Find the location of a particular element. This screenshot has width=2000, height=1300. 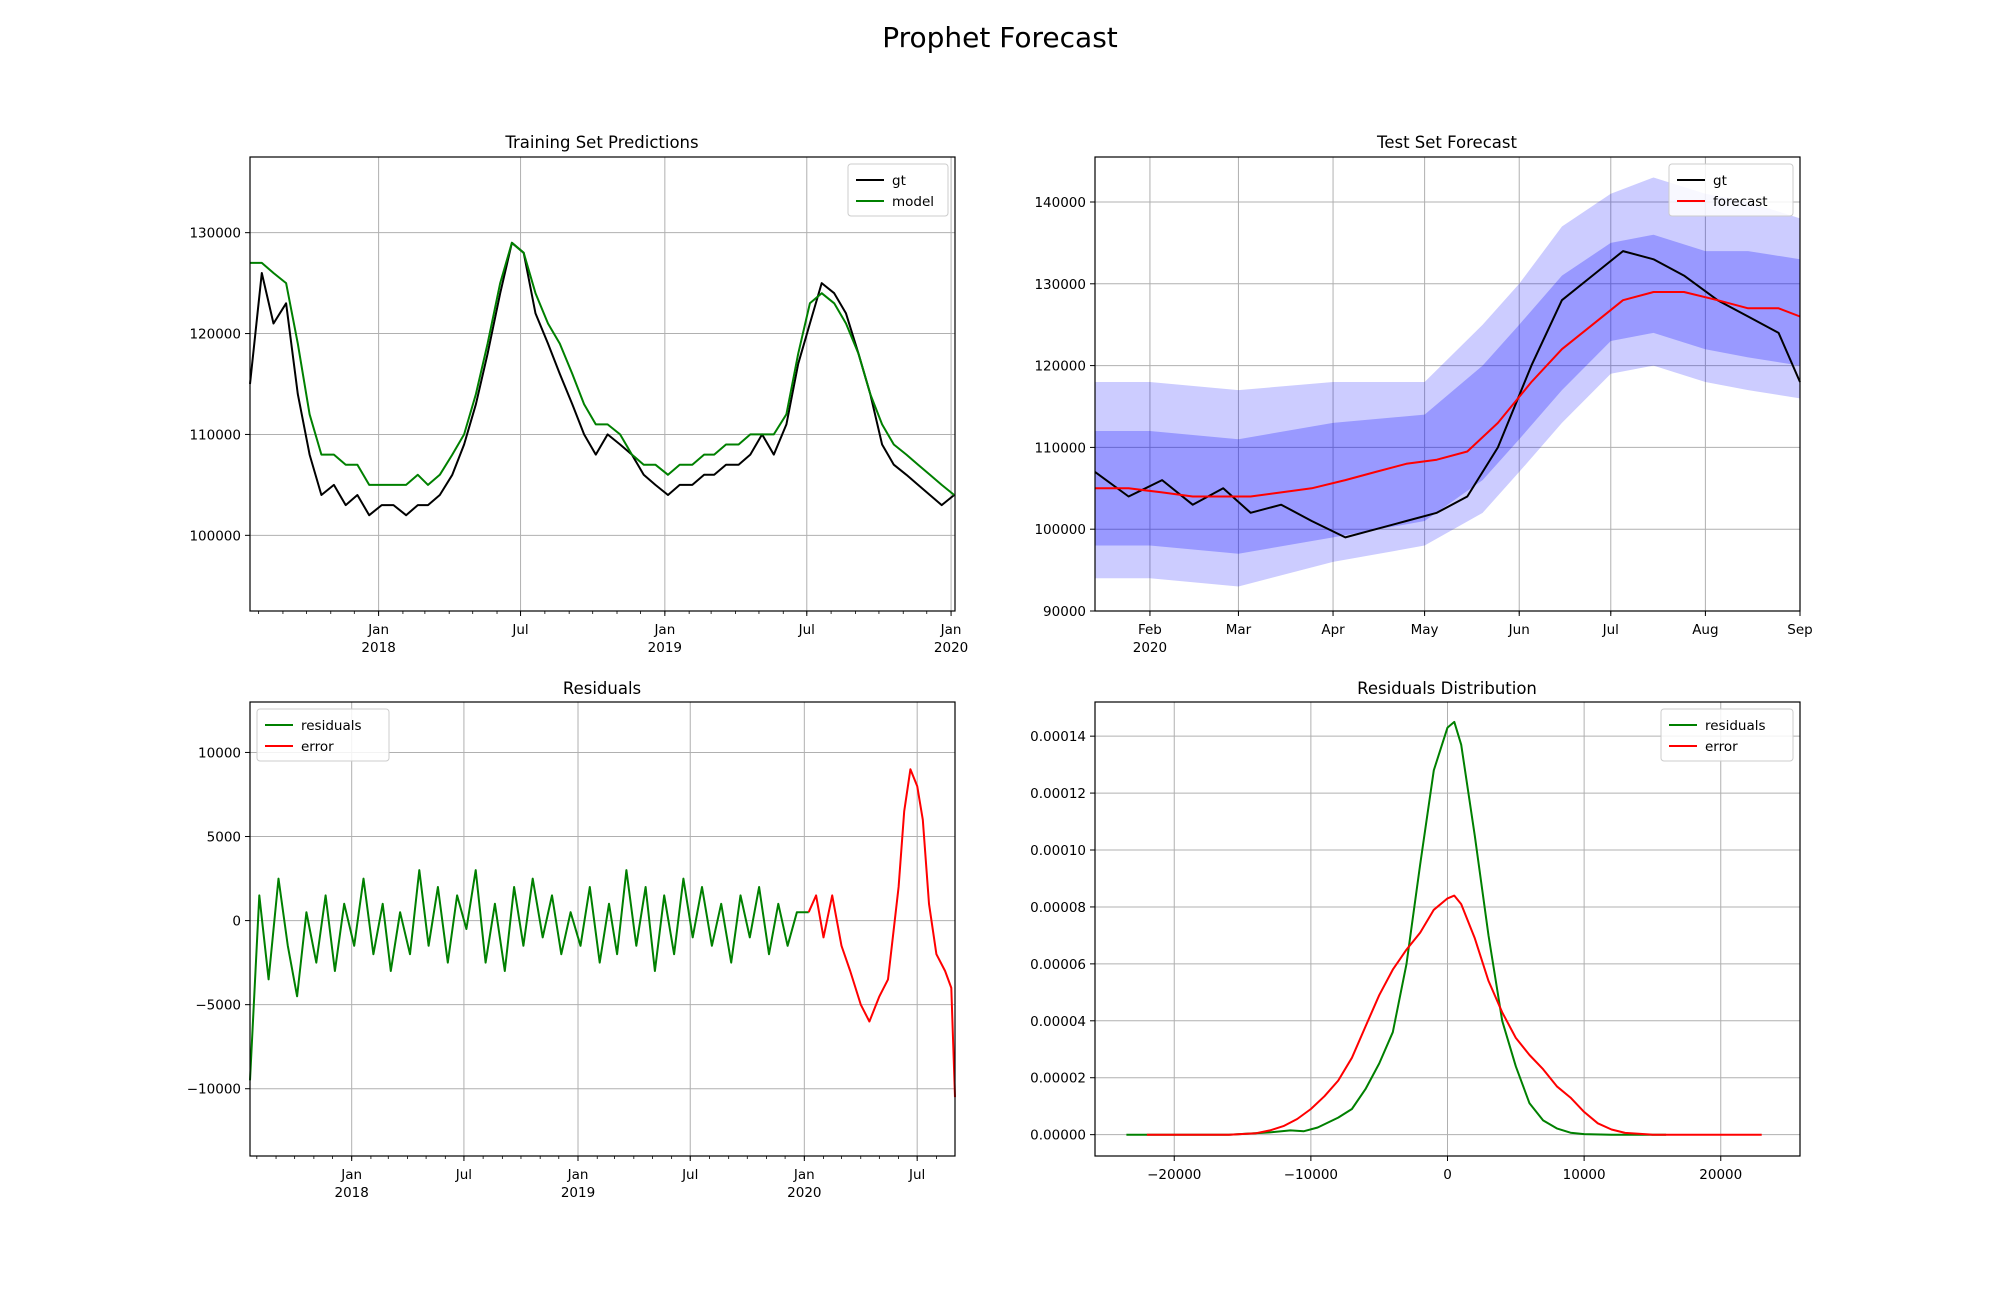

dist-xtick-label-4: 20000 is located at coordinates (1720, 1175).